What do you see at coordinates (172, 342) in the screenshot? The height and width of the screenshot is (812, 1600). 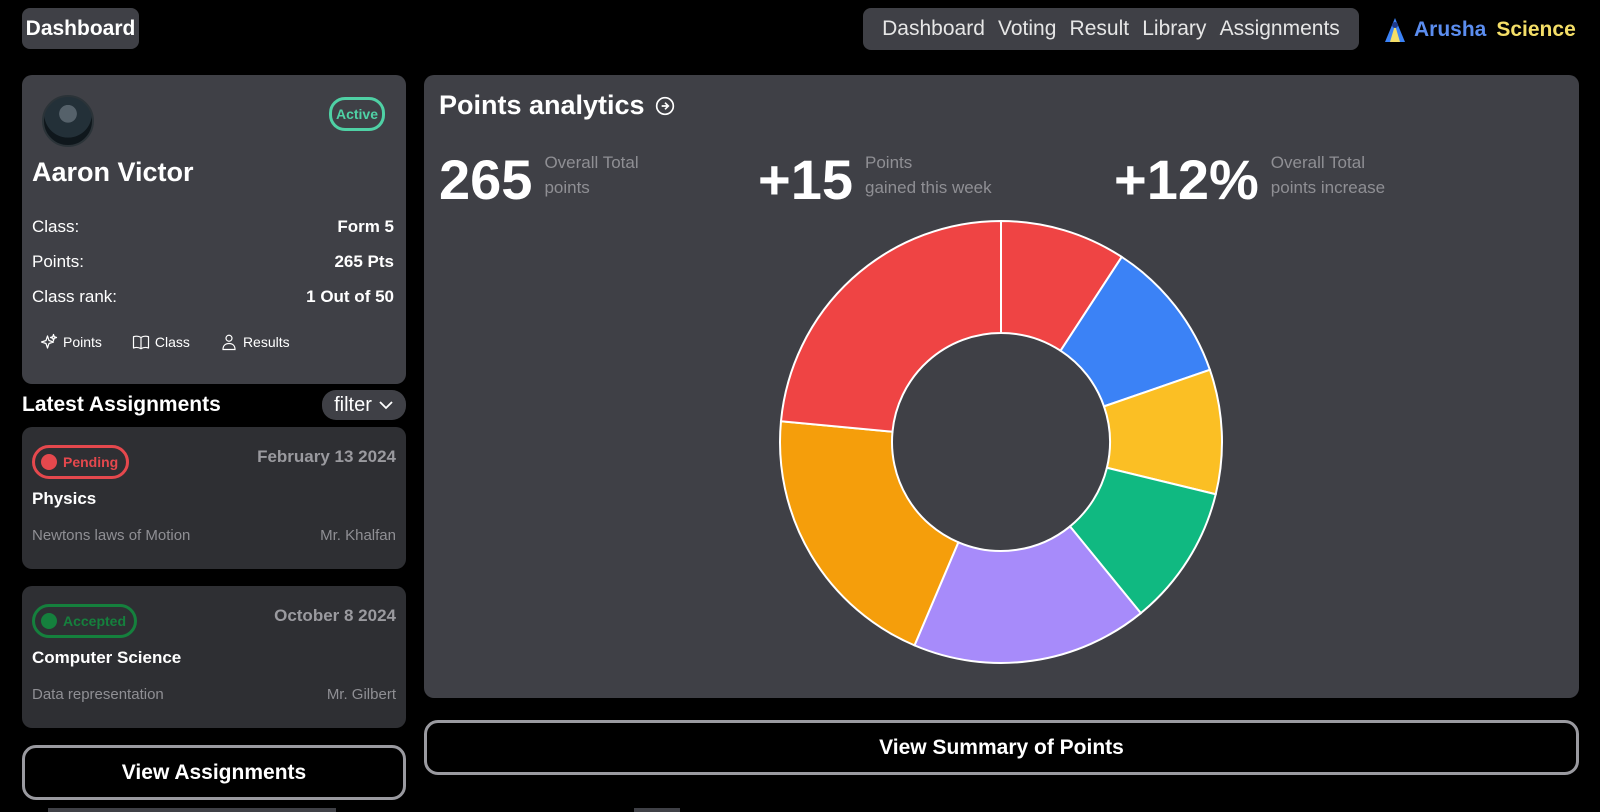 I see `link-label: Class` at bounding box center [172, 342].